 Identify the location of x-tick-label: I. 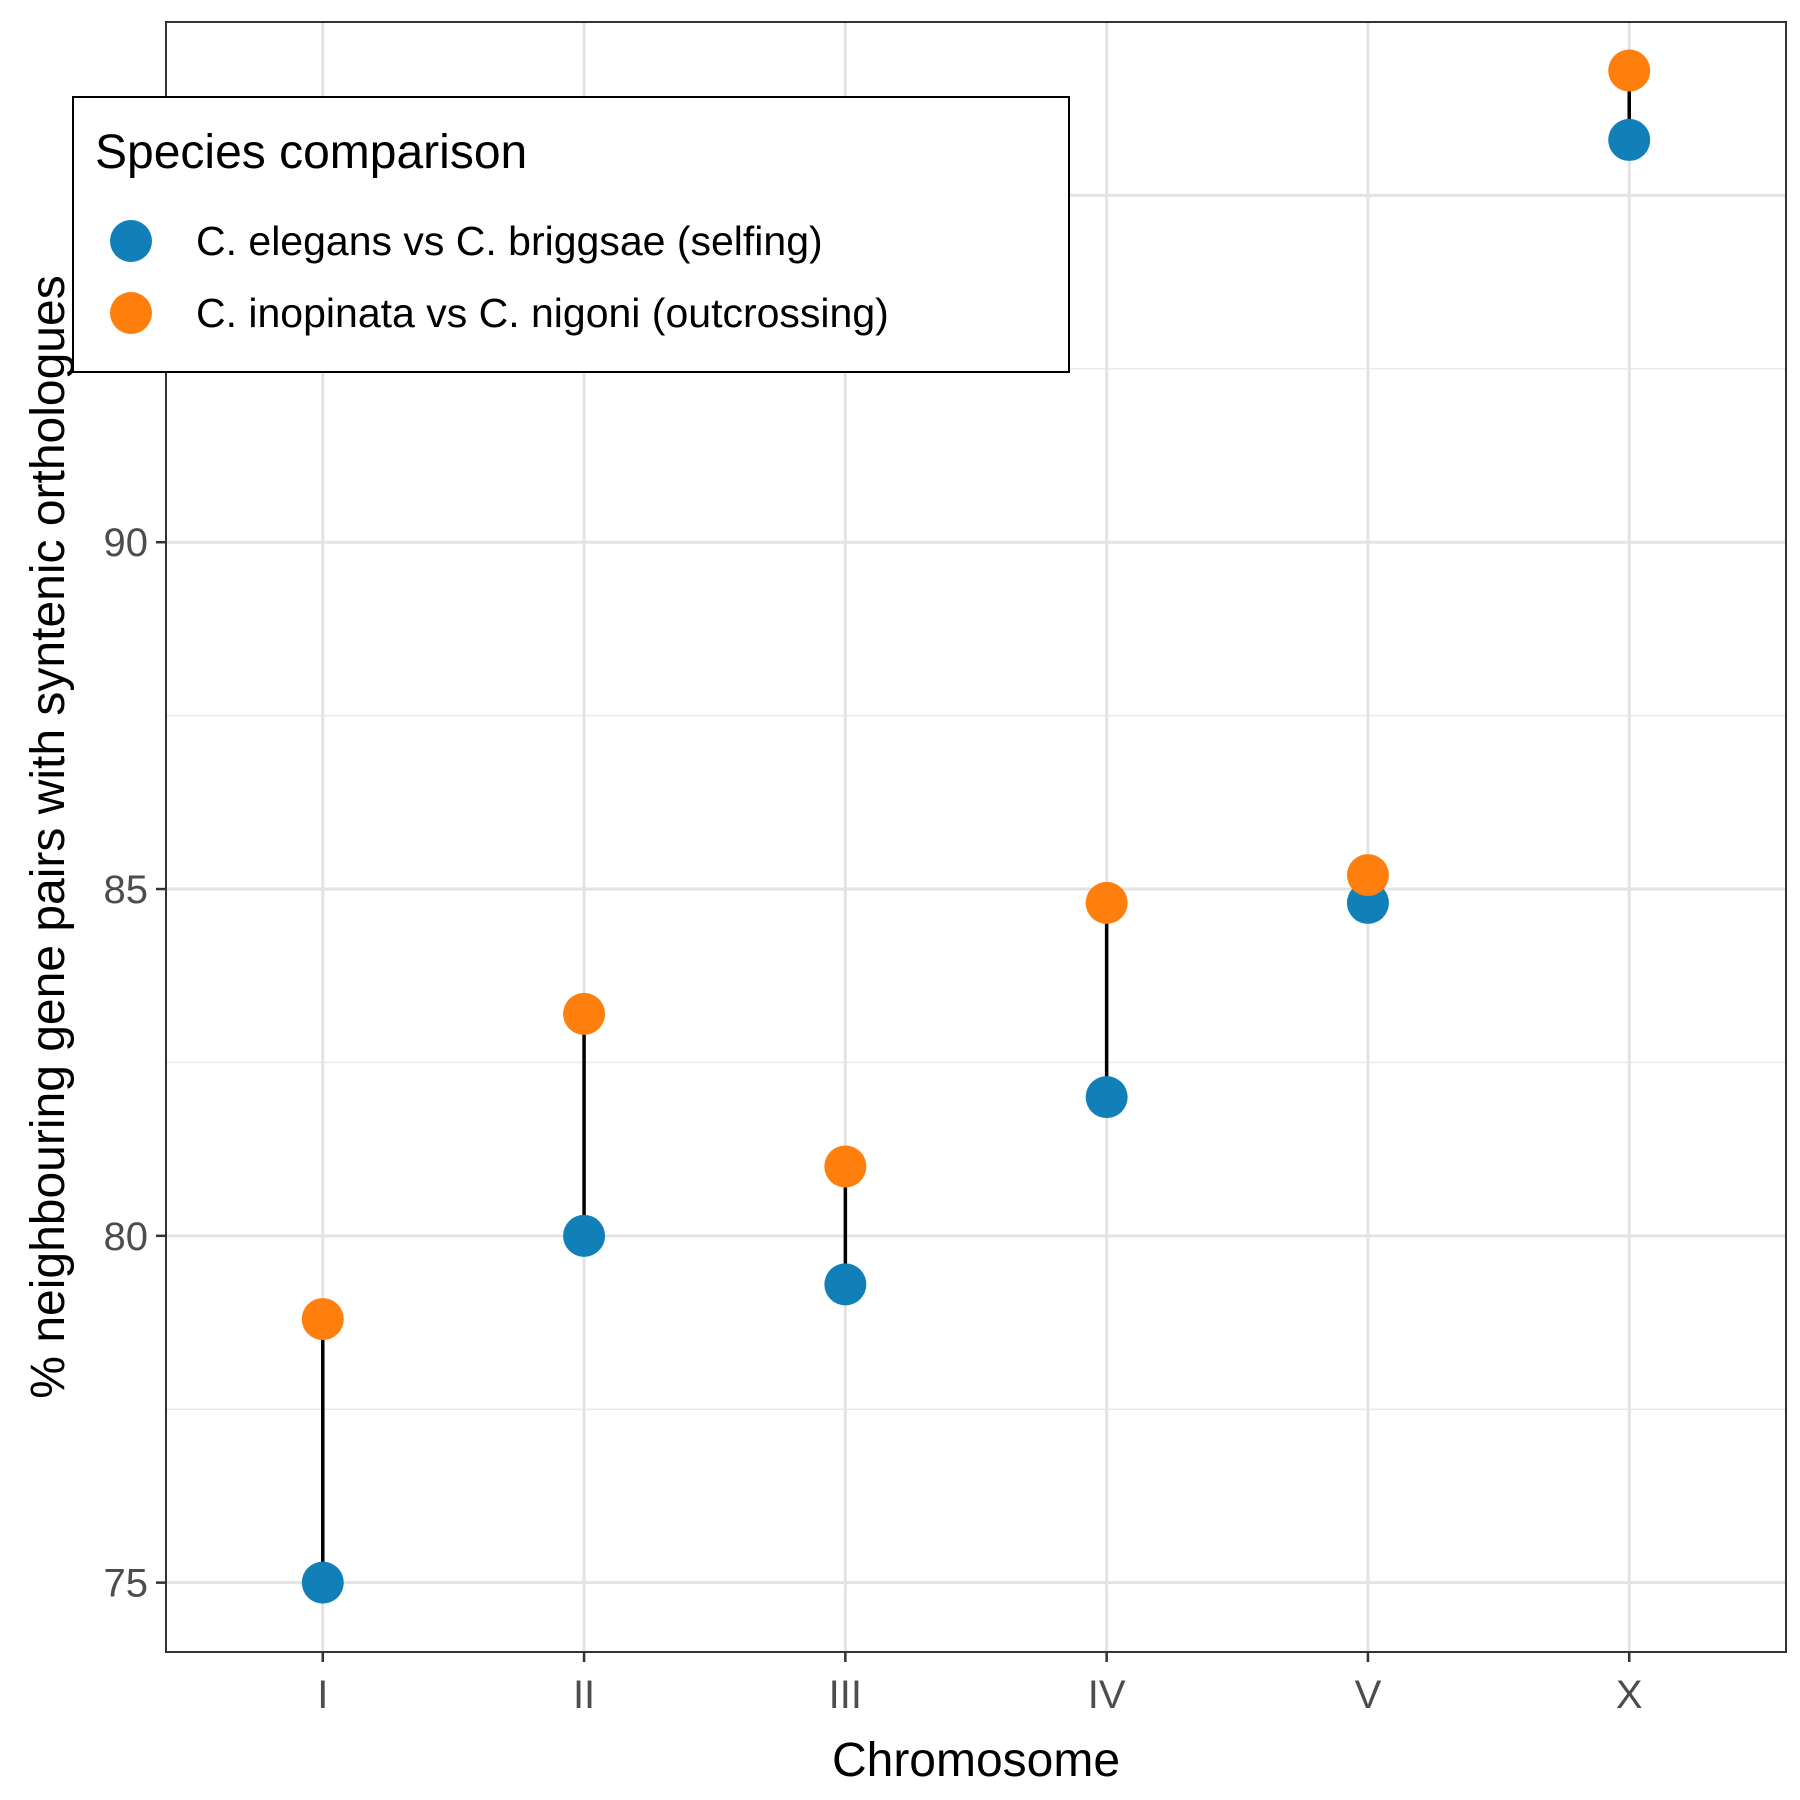
(322, 1695).